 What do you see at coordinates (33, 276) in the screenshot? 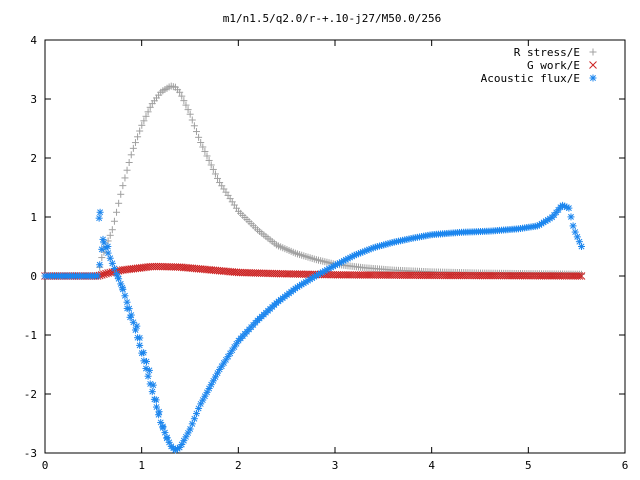
I see `y-tick-label: 0` at bounding box center [33, 276].